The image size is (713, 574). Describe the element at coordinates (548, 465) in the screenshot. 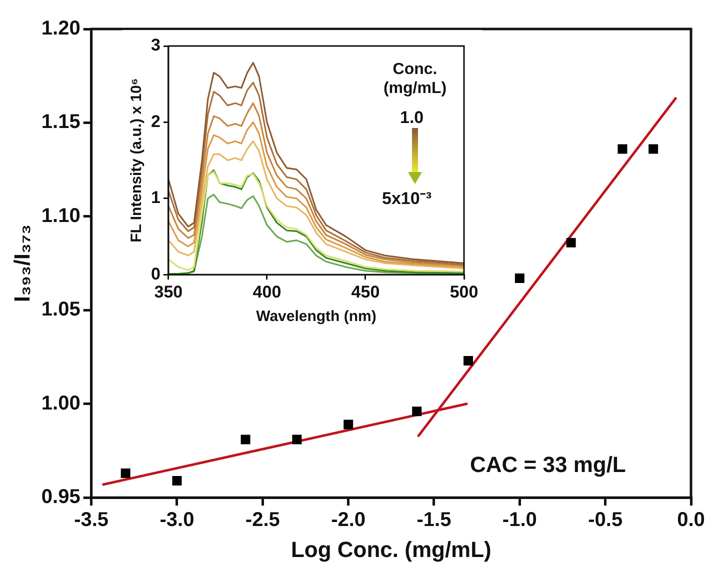

I see `annotation: CAC = 33 mg/L` at that location.